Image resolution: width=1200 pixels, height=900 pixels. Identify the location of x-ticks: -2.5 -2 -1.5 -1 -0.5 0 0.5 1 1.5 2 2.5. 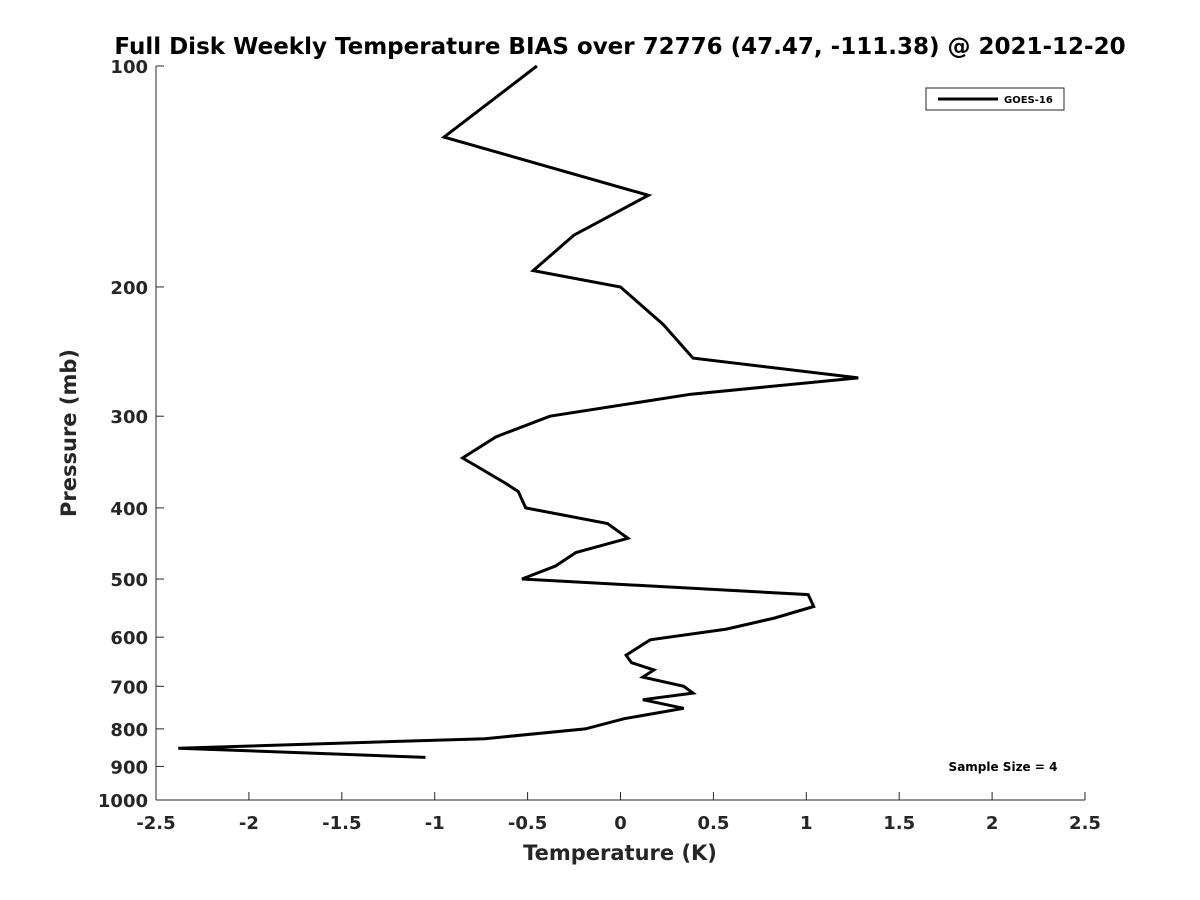
(618, 813).